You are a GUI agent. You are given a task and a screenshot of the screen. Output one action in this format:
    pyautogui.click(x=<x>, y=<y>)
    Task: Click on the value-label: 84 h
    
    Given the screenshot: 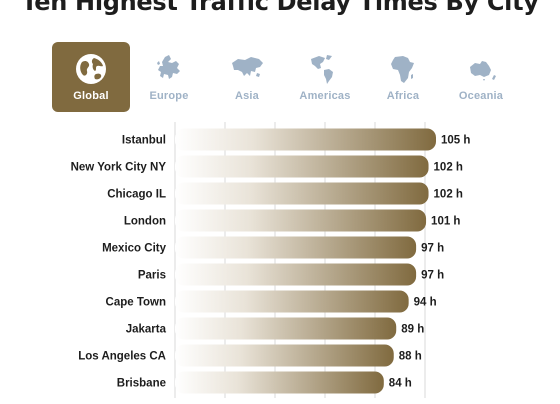 What is the action you would take?
    pyautogui.click(x=400, y=384)
    